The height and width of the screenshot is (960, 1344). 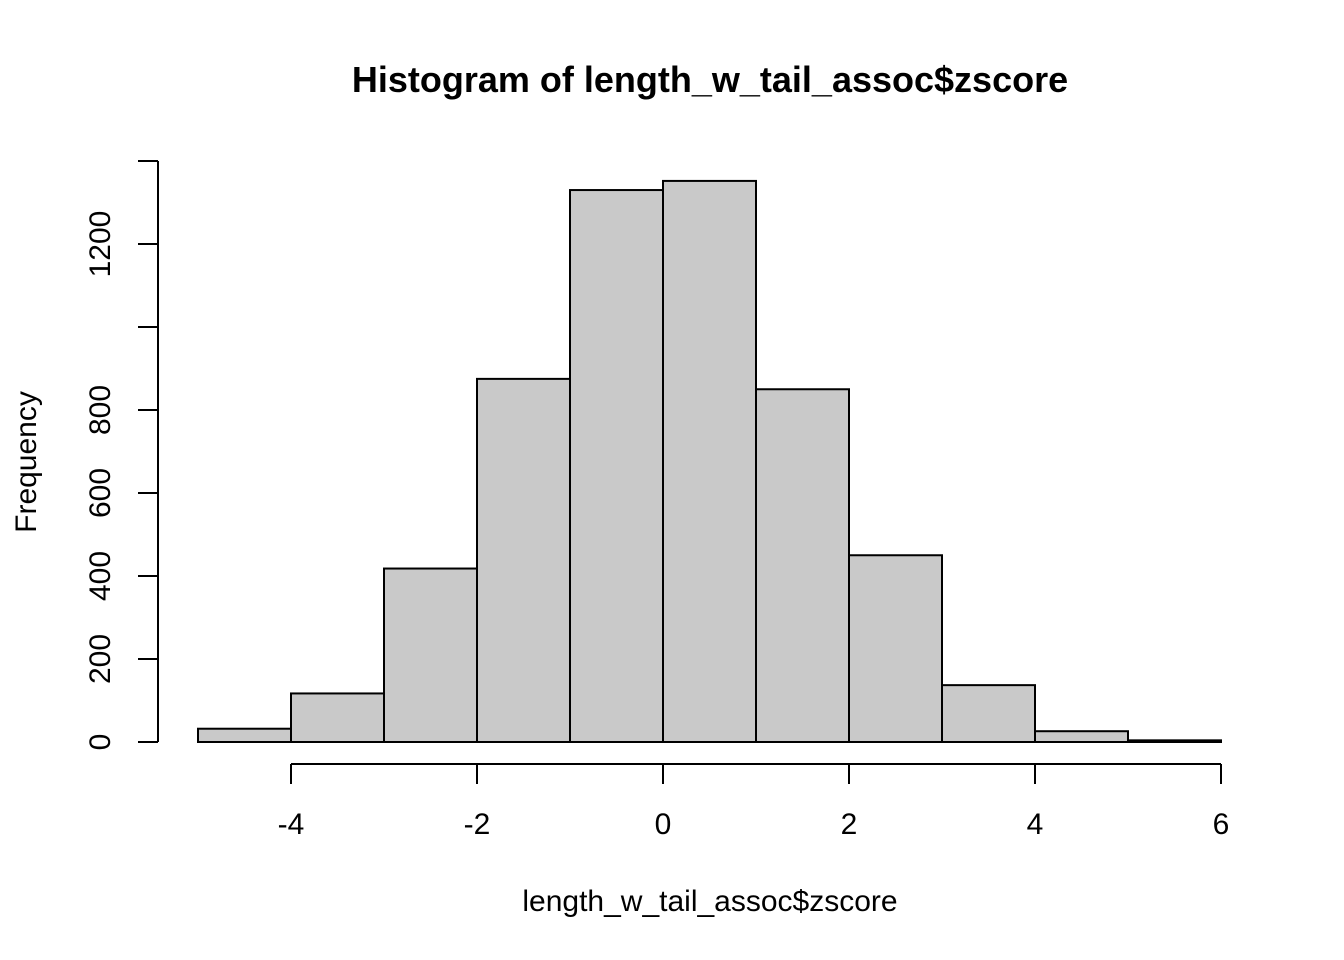 I want to click on x-tick-label: -2, so click(x=477, y=824).